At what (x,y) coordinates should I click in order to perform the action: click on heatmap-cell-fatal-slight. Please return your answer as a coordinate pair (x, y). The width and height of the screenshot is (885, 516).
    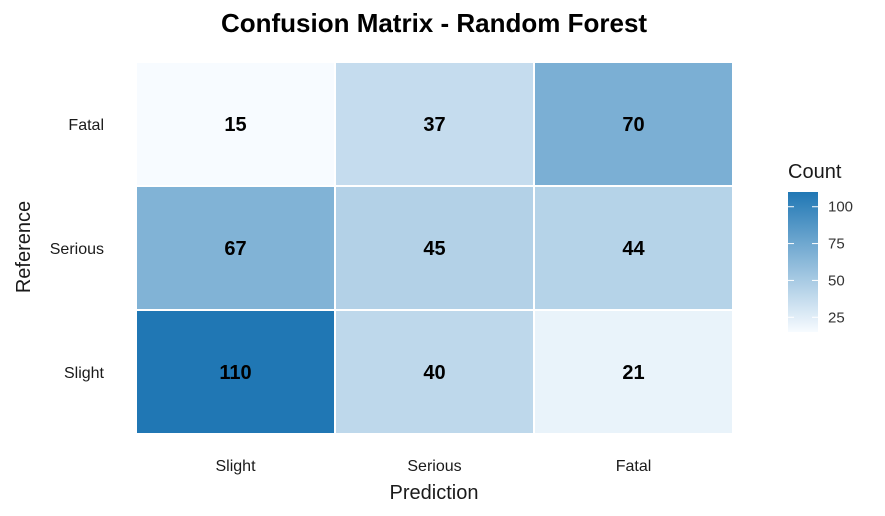
    Looking at the image, I should click on (235, 124).